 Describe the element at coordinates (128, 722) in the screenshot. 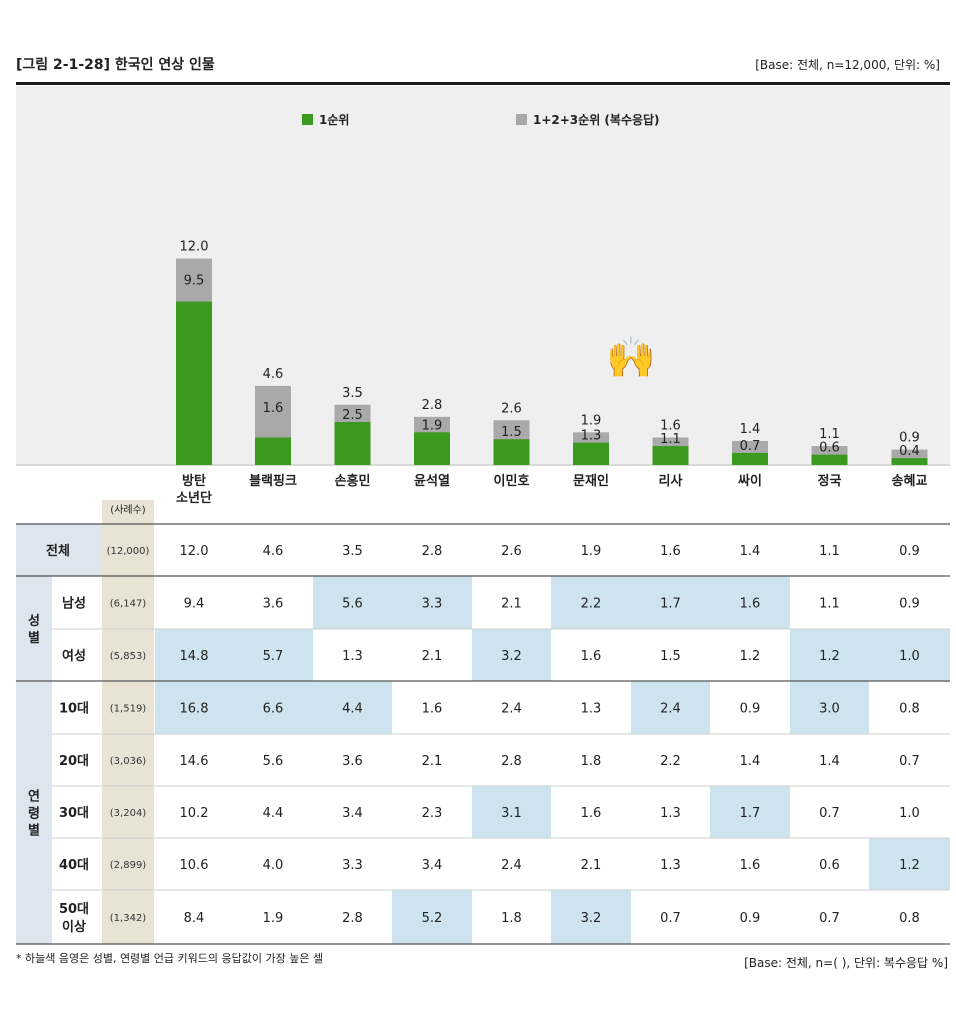

I see `sample-size-column-bg` at that location.